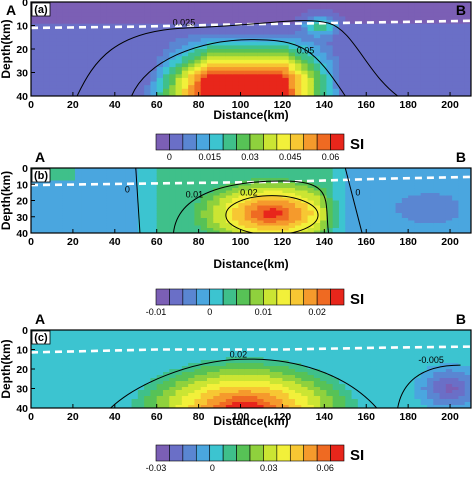 This screenshot has height=479, width=474. Describe the element at coordinates (41, 10) in the screenshot. I see `panel-tag: (a)` at that location.